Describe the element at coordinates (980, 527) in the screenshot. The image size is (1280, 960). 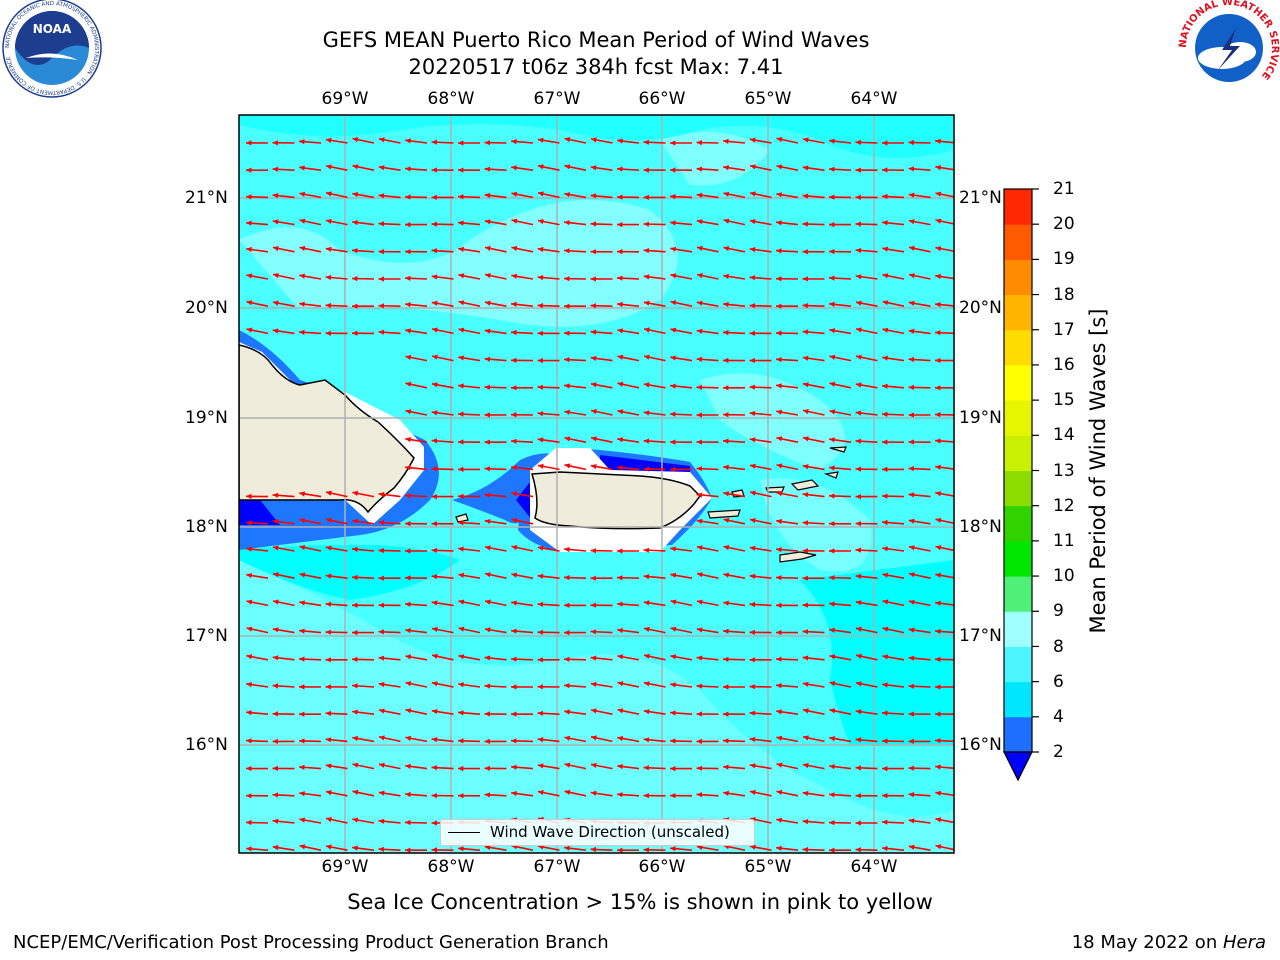
I see `lat-label-right: 18°N` at that location.